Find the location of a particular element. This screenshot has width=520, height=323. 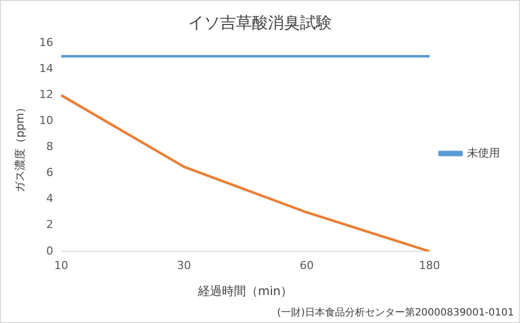

chart-title: イソ吉草酸消臭試験 is located at coordinates (260, 22).